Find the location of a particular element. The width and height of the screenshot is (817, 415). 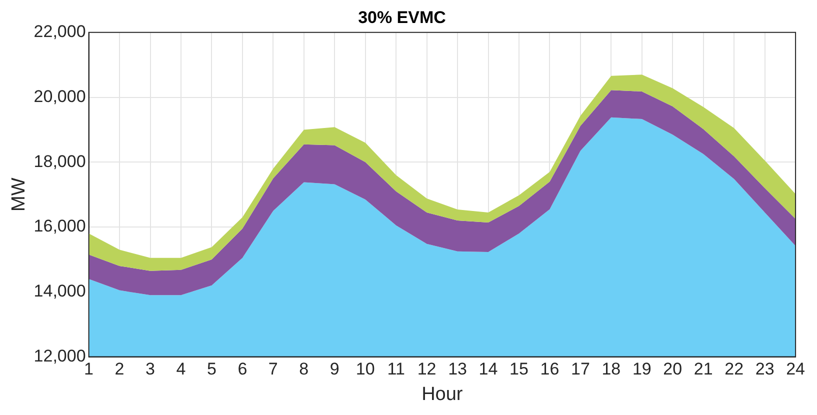

y-tick-label: 16,000 is located at coordinates (60, 226).